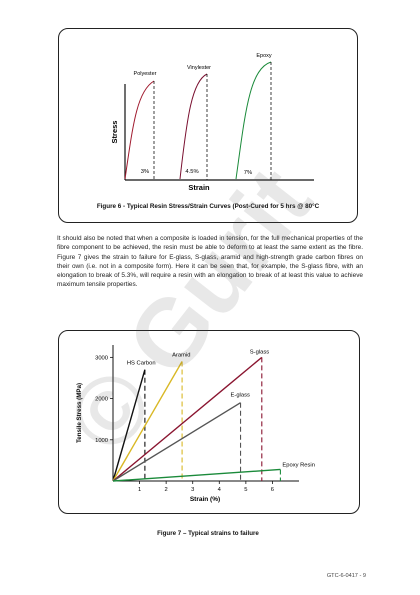 The height and width of the screenshot is (595, 420). I want to click on polyester-strain: 3%, so click(145, 172).